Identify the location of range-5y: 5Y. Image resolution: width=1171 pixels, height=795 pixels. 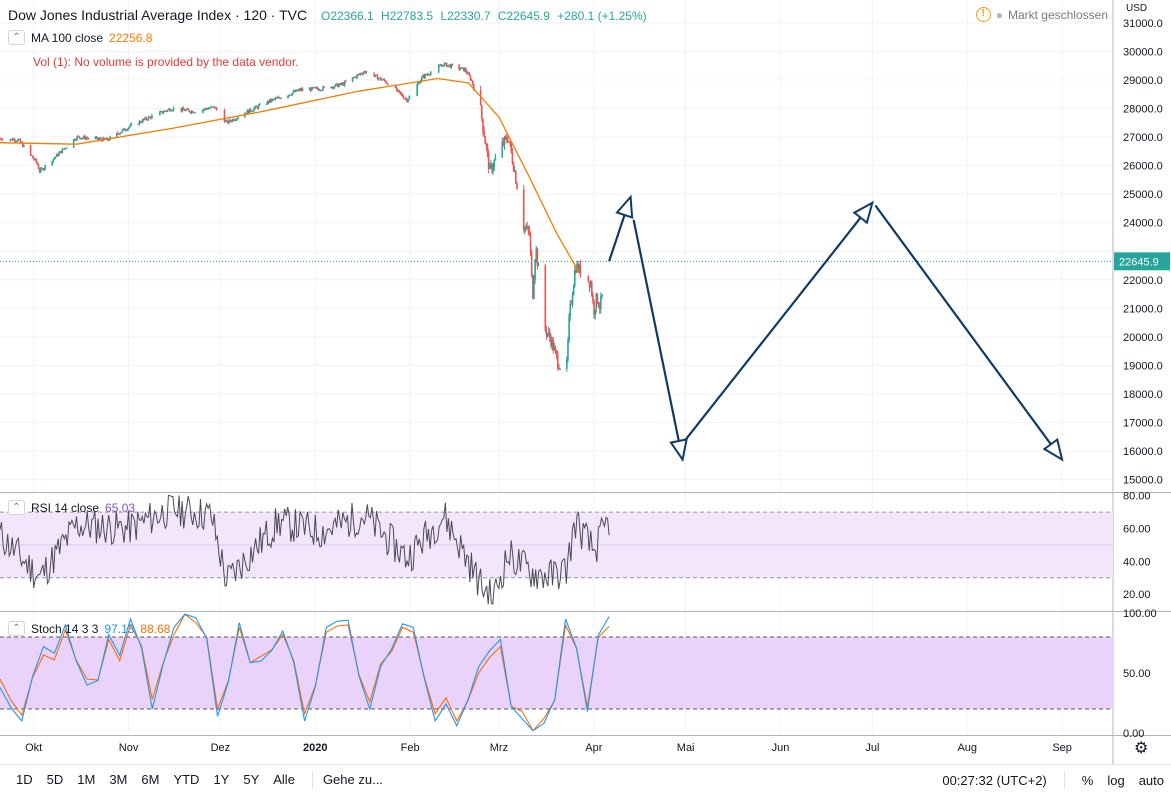
(251, 779).